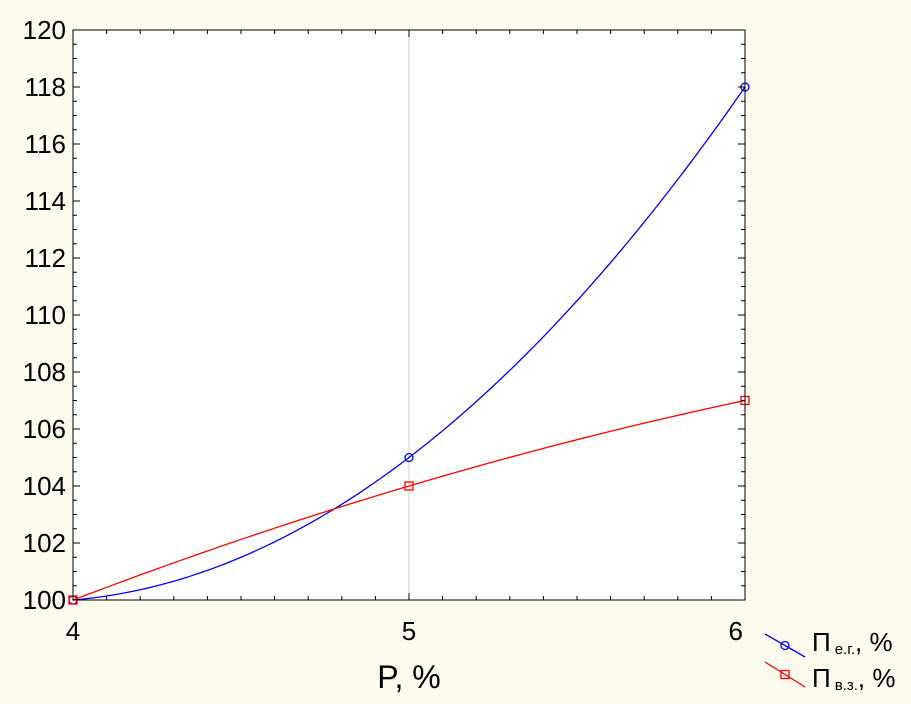  I want to click on y-tick-label: 112, so click(45, 258).